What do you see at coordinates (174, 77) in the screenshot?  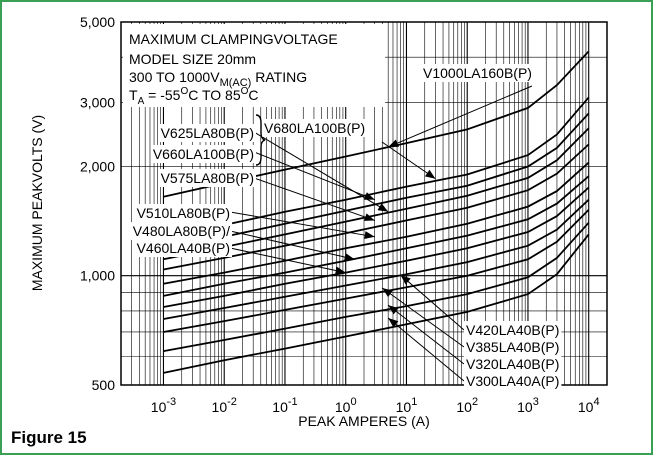 I see `annotation-line-3-pre: 300 TO 1000V` at bounding box center [174, 77].